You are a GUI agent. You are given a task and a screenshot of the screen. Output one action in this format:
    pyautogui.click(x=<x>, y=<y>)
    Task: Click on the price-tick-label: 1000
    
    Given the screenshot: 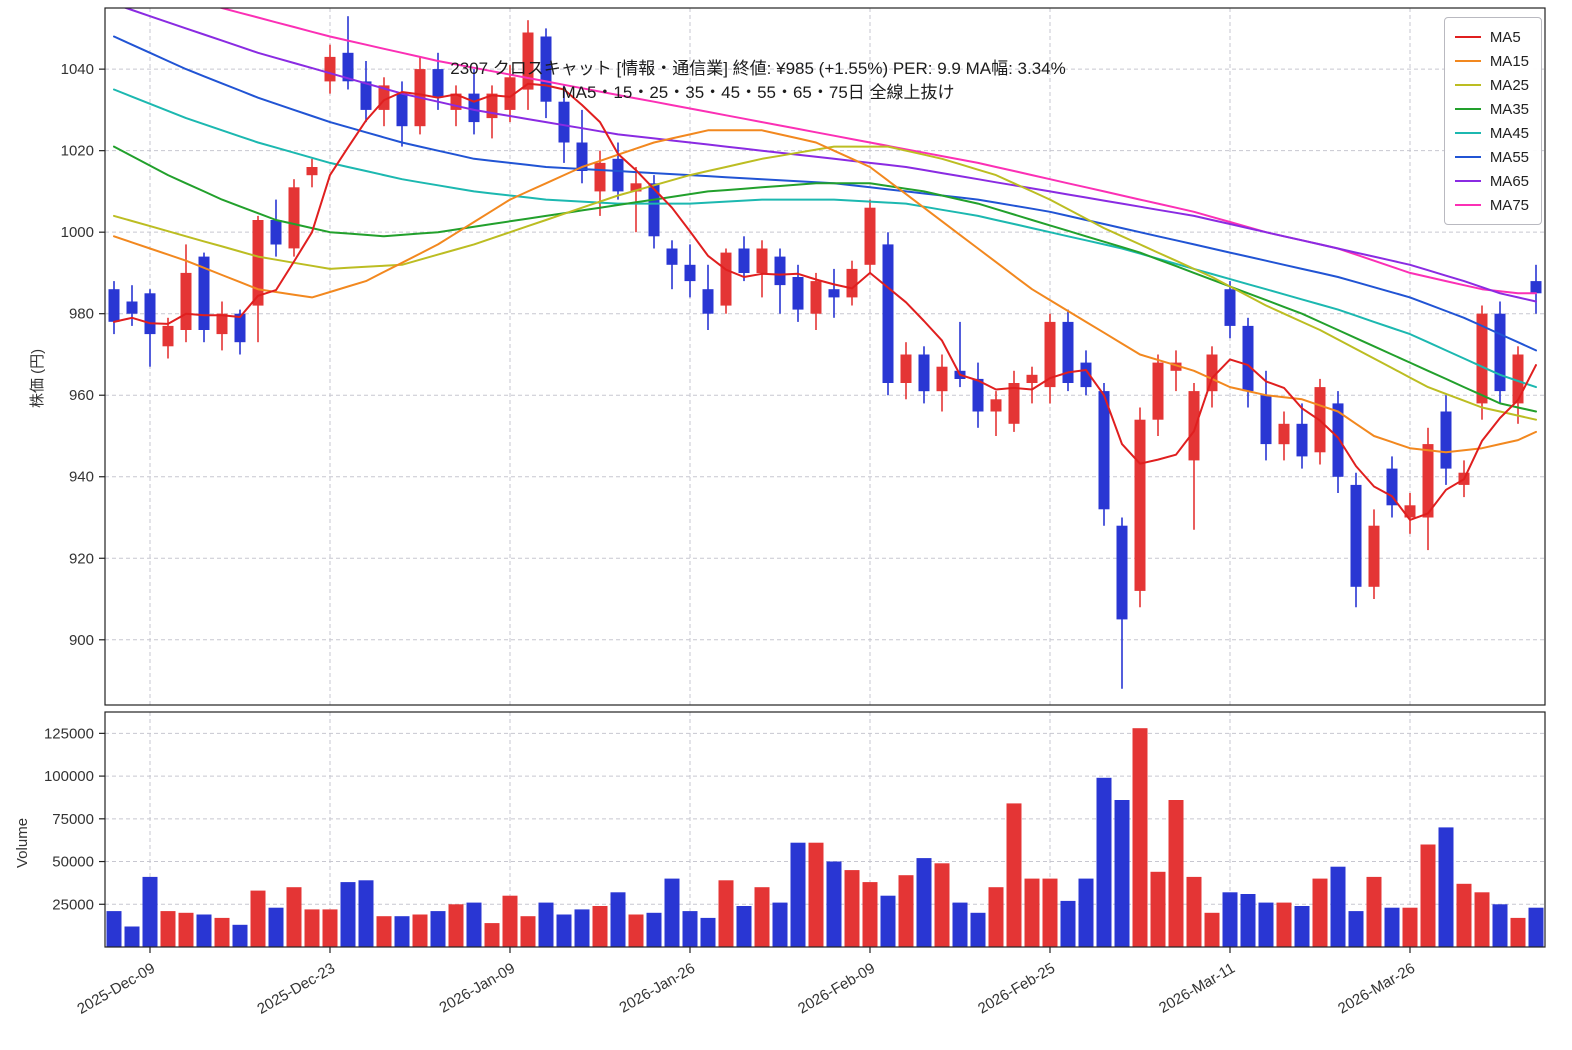 What is the action you would take?
    pyautogui.click(x=77, y=232)
    